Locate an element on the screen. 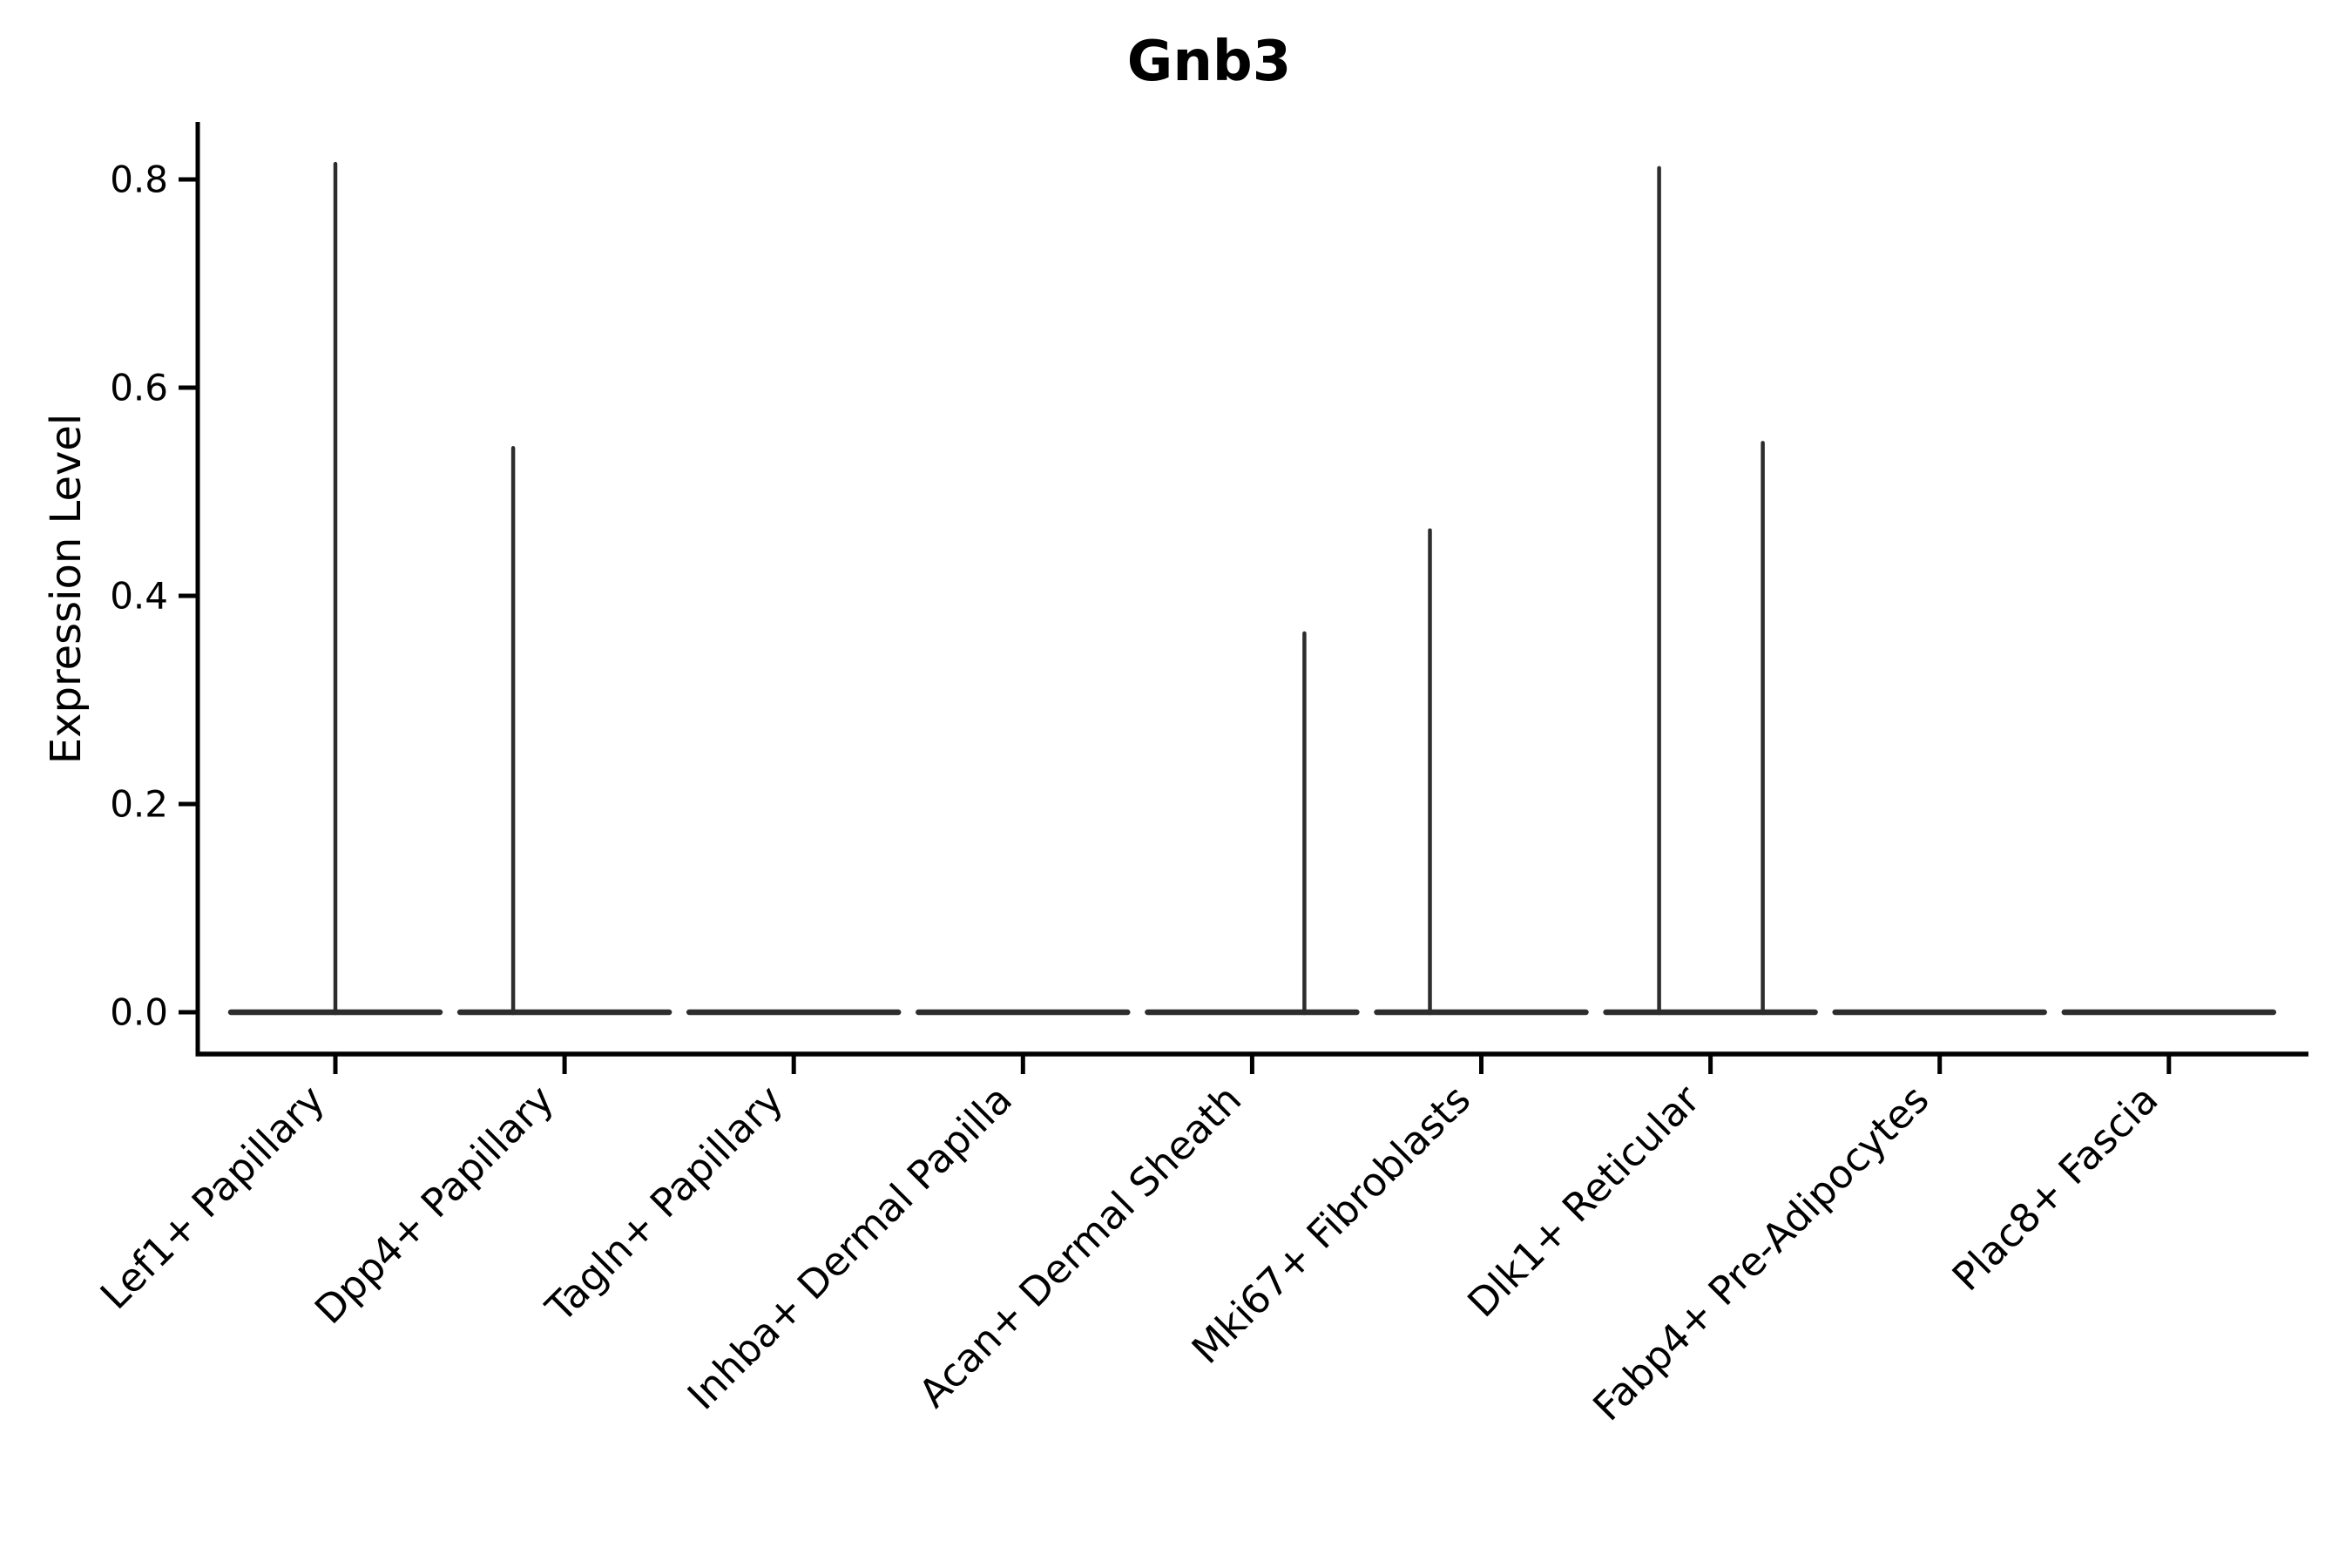 Image resolution: width=2352 pixels, height=1568 pixels. x-tick-label: Dpp4+ Papillary is located at coordinates (434, 1204).